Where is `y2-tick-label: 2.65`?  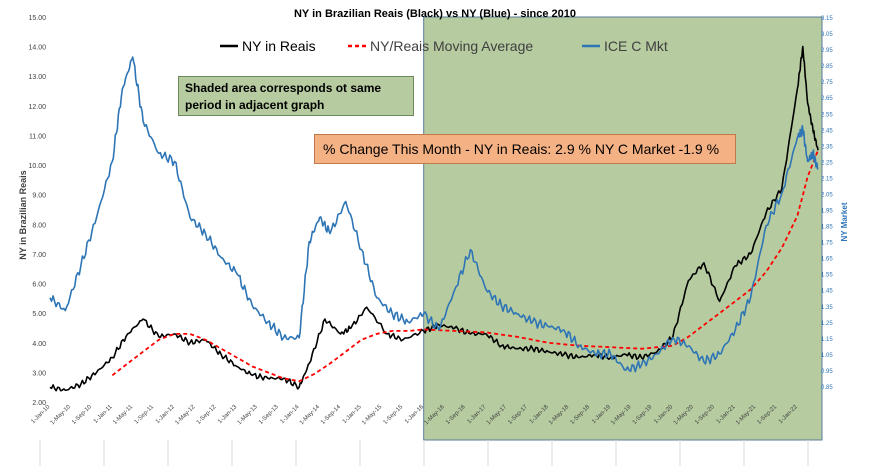 y2-tick-label: 2.65 is located at coordinates (827, 99).